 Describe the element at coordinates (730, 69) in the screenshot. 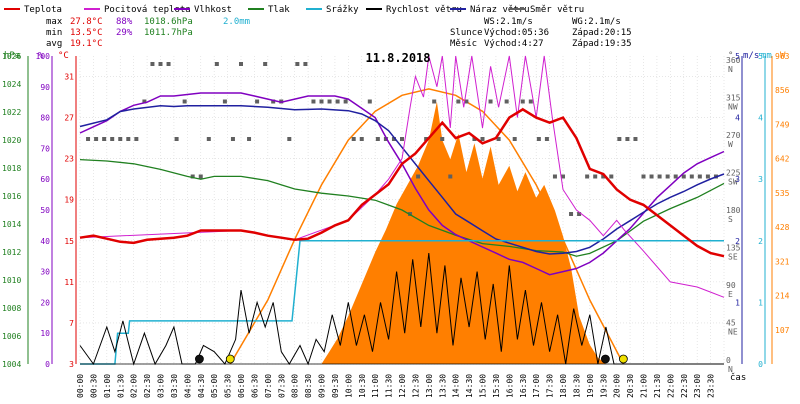

I see `tick-direction-name: N` at that location.